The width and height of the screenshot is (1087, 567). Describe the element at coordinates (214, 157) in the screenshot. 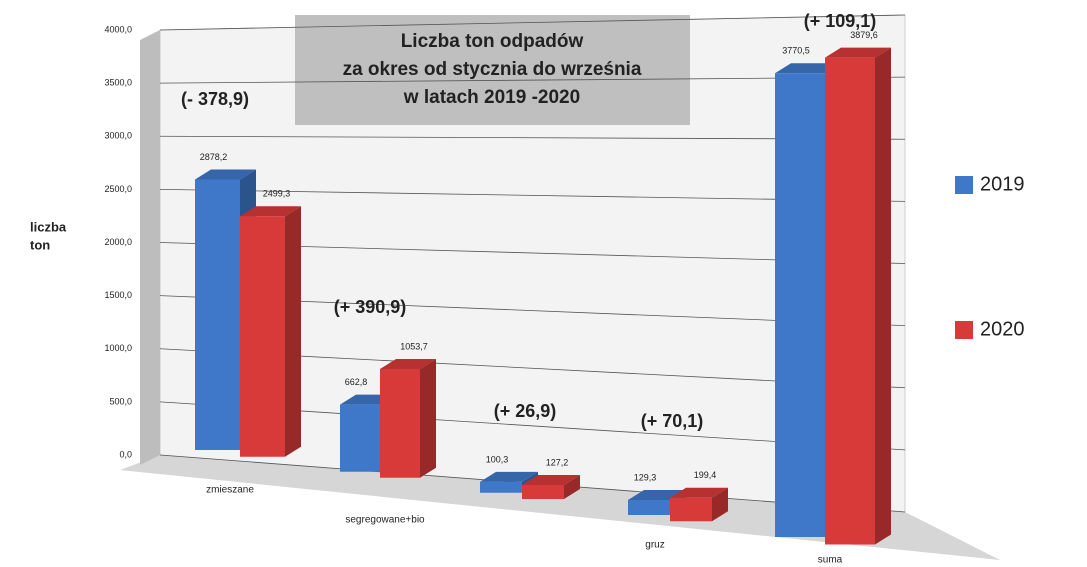

I see `value-label: 2878,2` at that location.